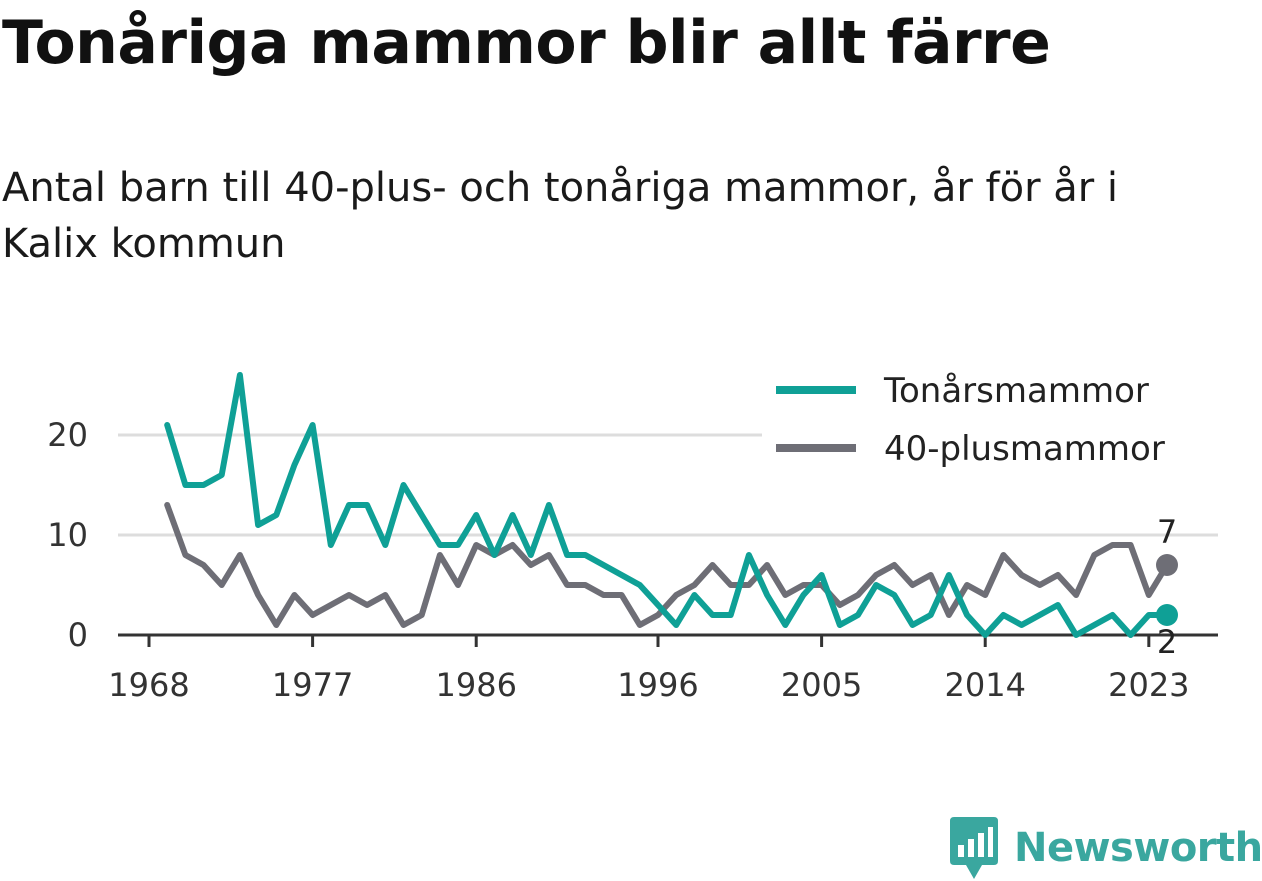 This screenshot has width=1262, height=881. I want to click on chart-title: Tonåriga mammor blir allt färre, so click(526, 43).